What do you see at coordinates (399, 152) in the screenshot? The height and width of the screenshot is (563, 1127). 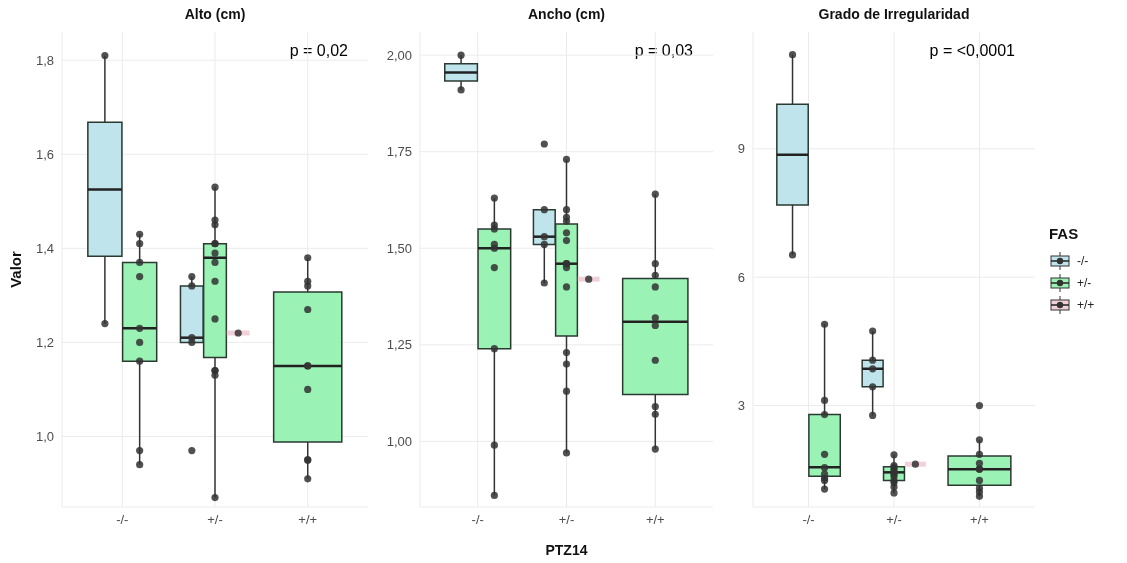 I see `y-tick-label: 1,75` at bounding box center [399, 152].